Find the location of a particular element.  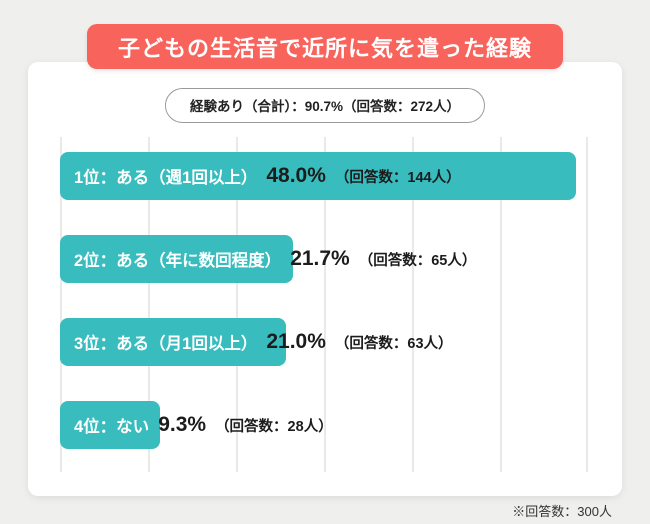

bar-category-label: 1位：ある（週1回以上） is located at coordinates (166, 178).